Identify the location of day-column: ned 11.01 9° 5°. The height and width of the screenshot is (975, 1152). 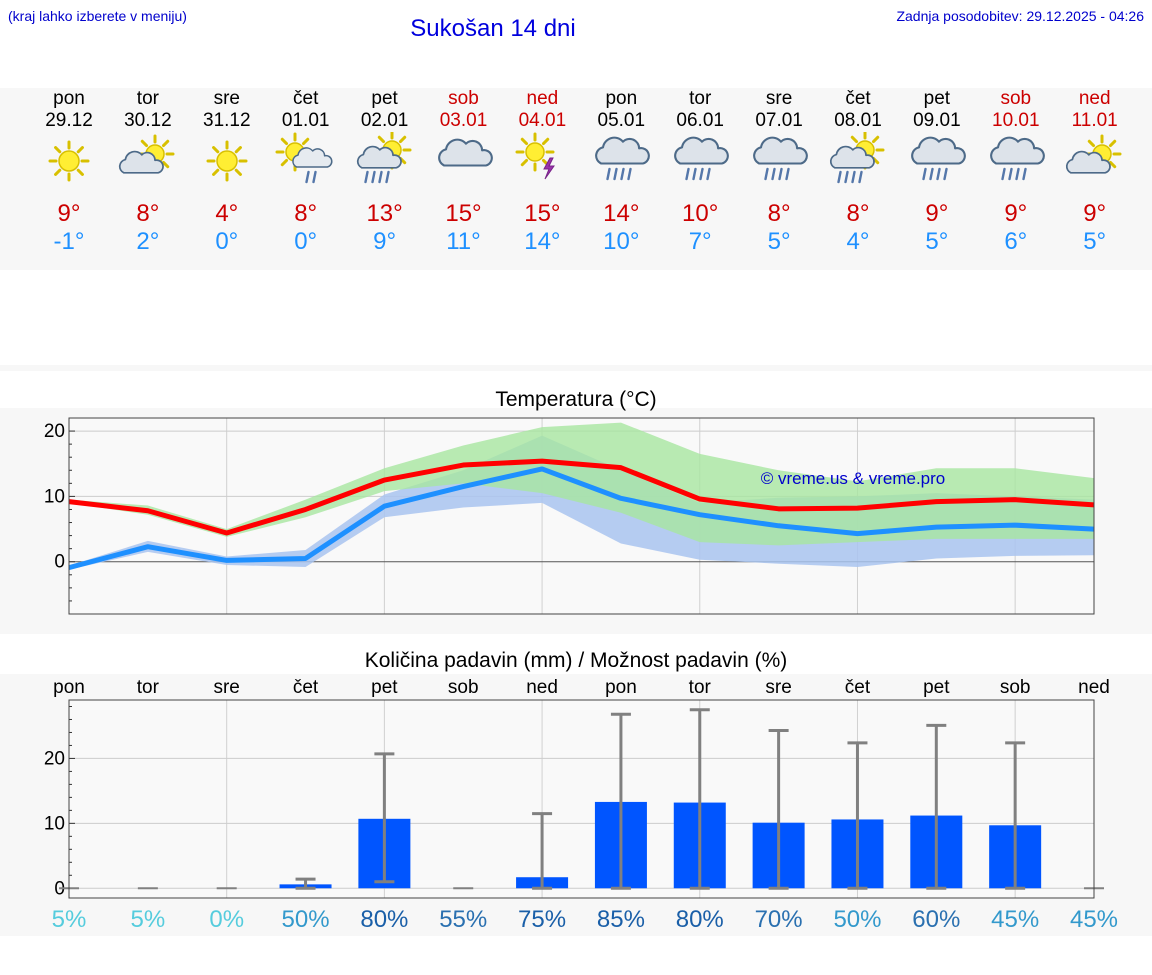
(1095, 172).